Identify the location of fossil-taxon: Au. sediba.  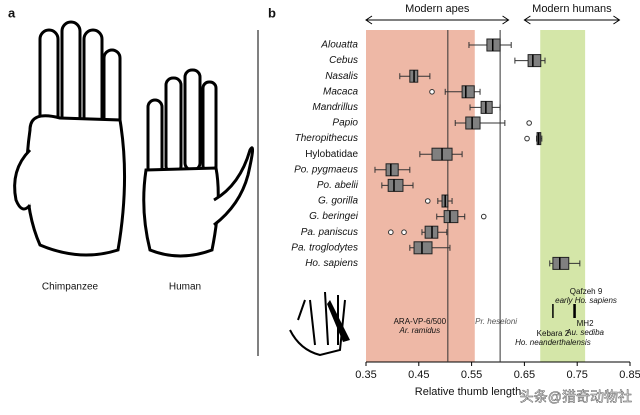
(584, 332).